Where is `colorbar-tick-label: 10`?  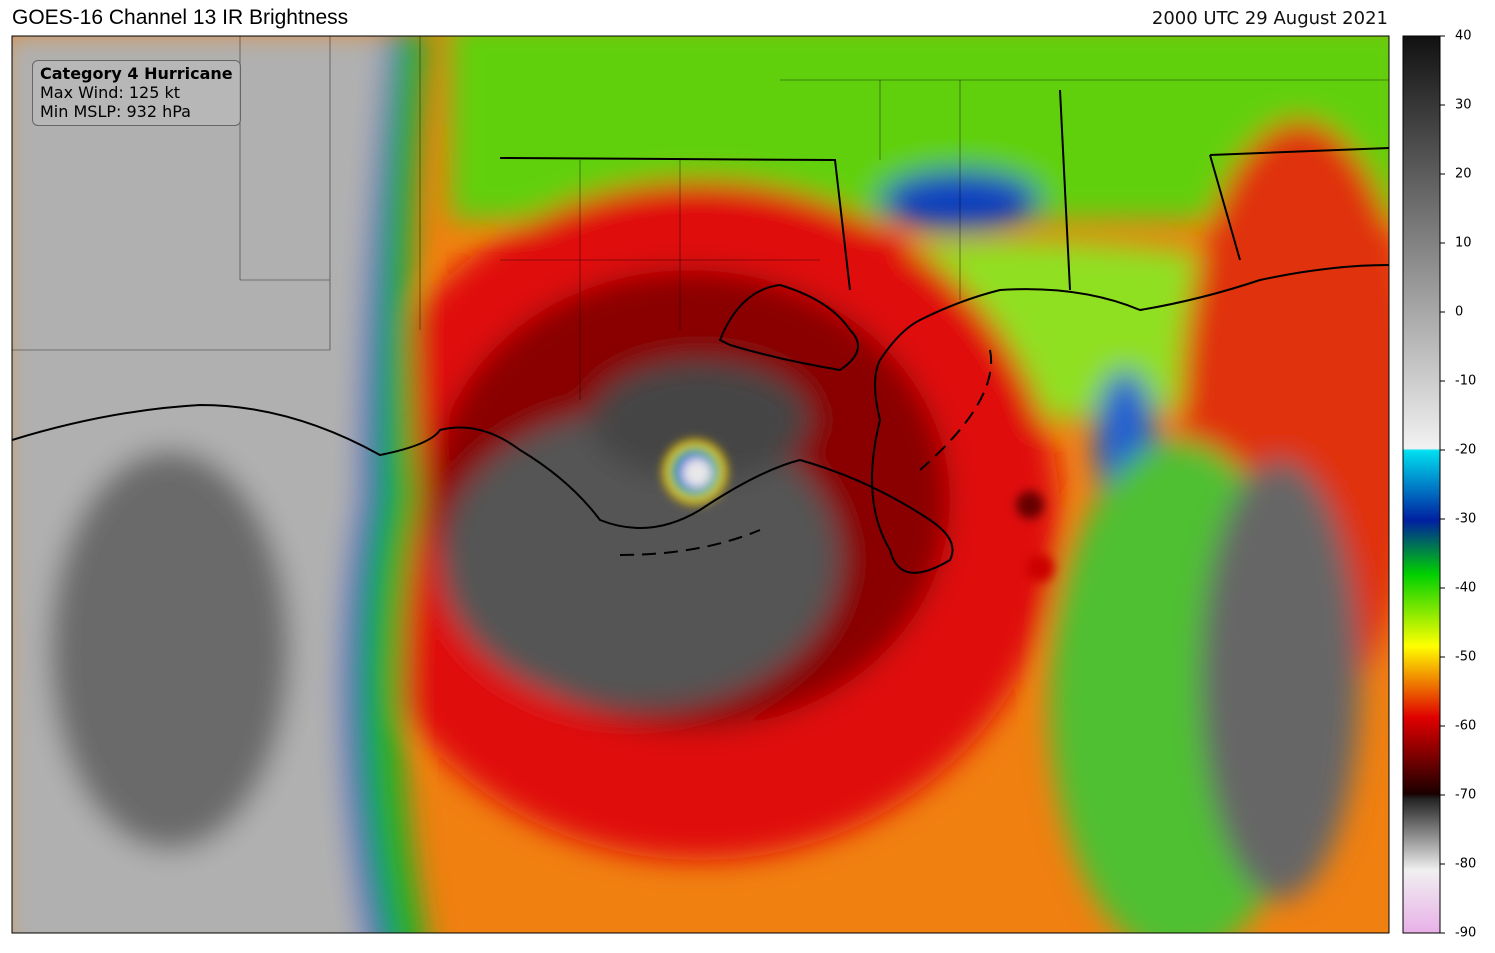
colorbar-tick-label: 10 is located at coordinates (1463, 243).